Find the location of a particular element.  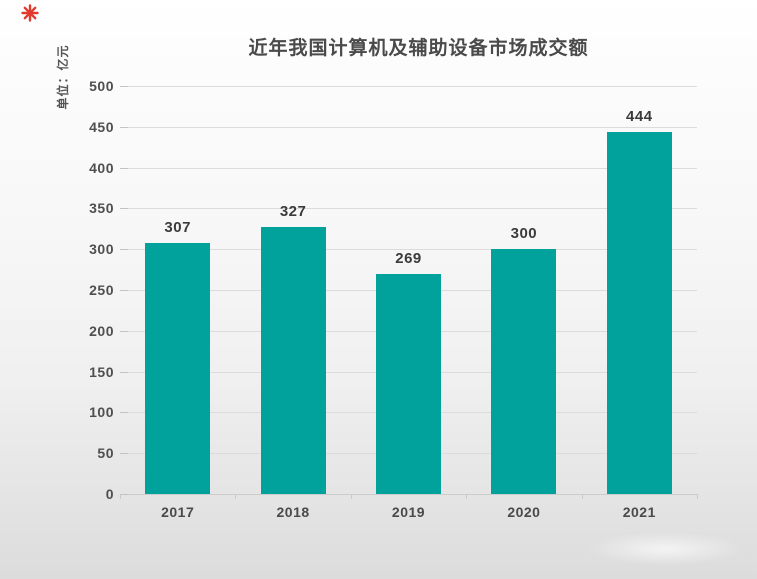

y-tick-label-0: 0 is located at coordinates (109, 494).